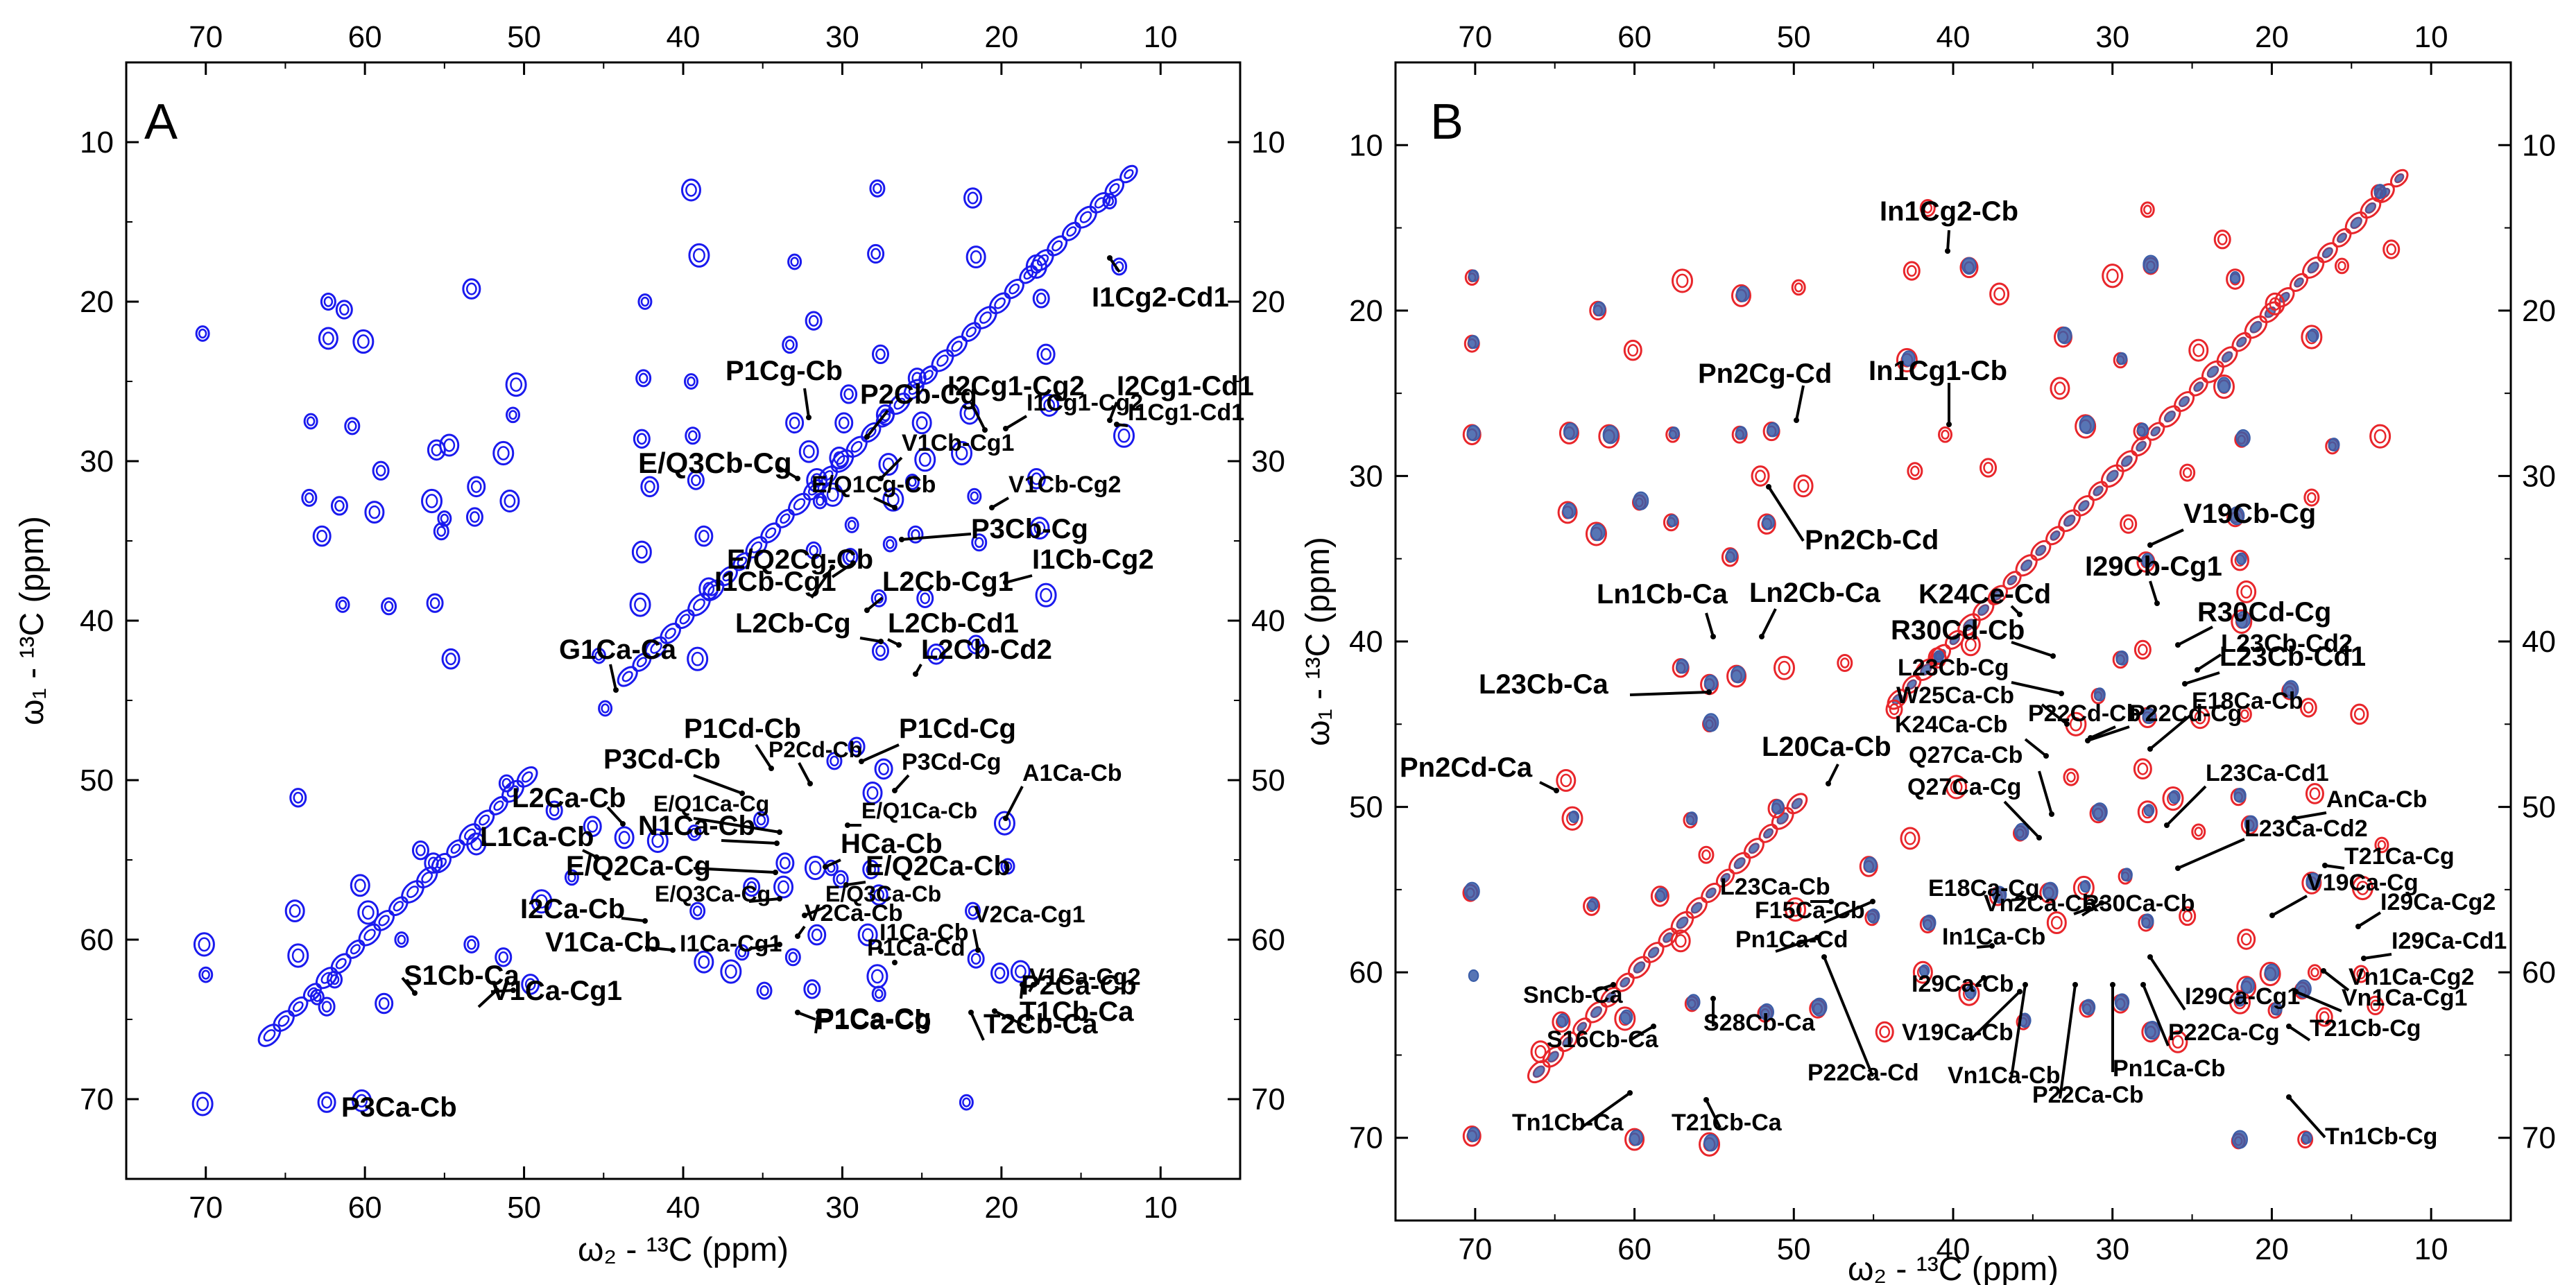 Image resolution: width=2576 pixels, height=1285 pixels. What do you see at coordinates (1268, 621) in the screenshot?
I see `y-tick-label-right: 40` at bounding box center [1268, 621].